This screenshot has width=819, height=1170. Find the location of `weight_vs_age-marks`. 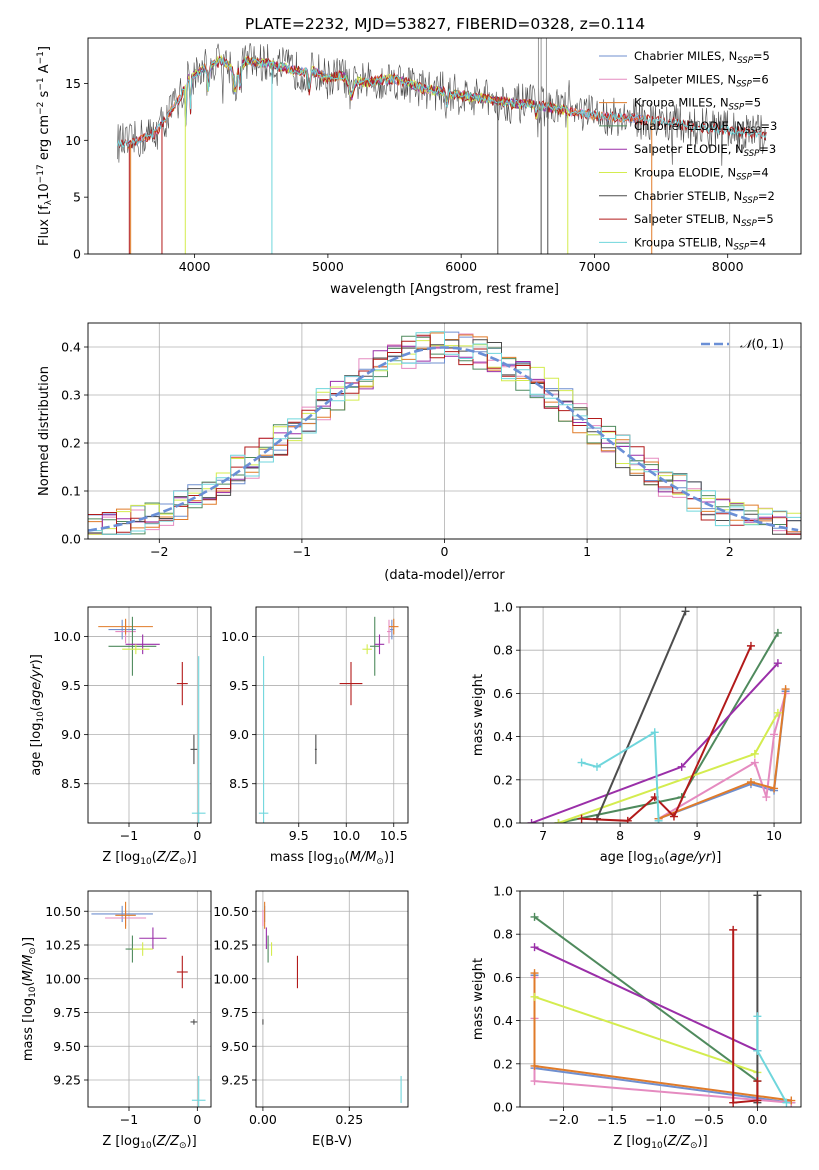

weight_vs_age-marks is located at coordinates (658, 715).